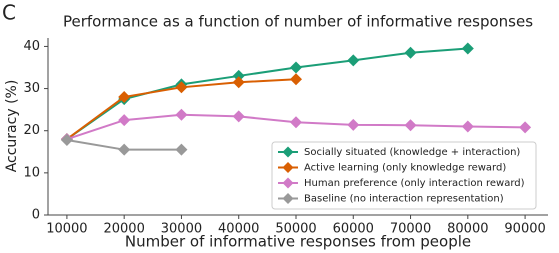 Image resolution: width=559 pixels, height=253 pixels. Describe the element at coordinates (181, 229) in the screenshot. I see `x-tick-label: 30000` at that location.